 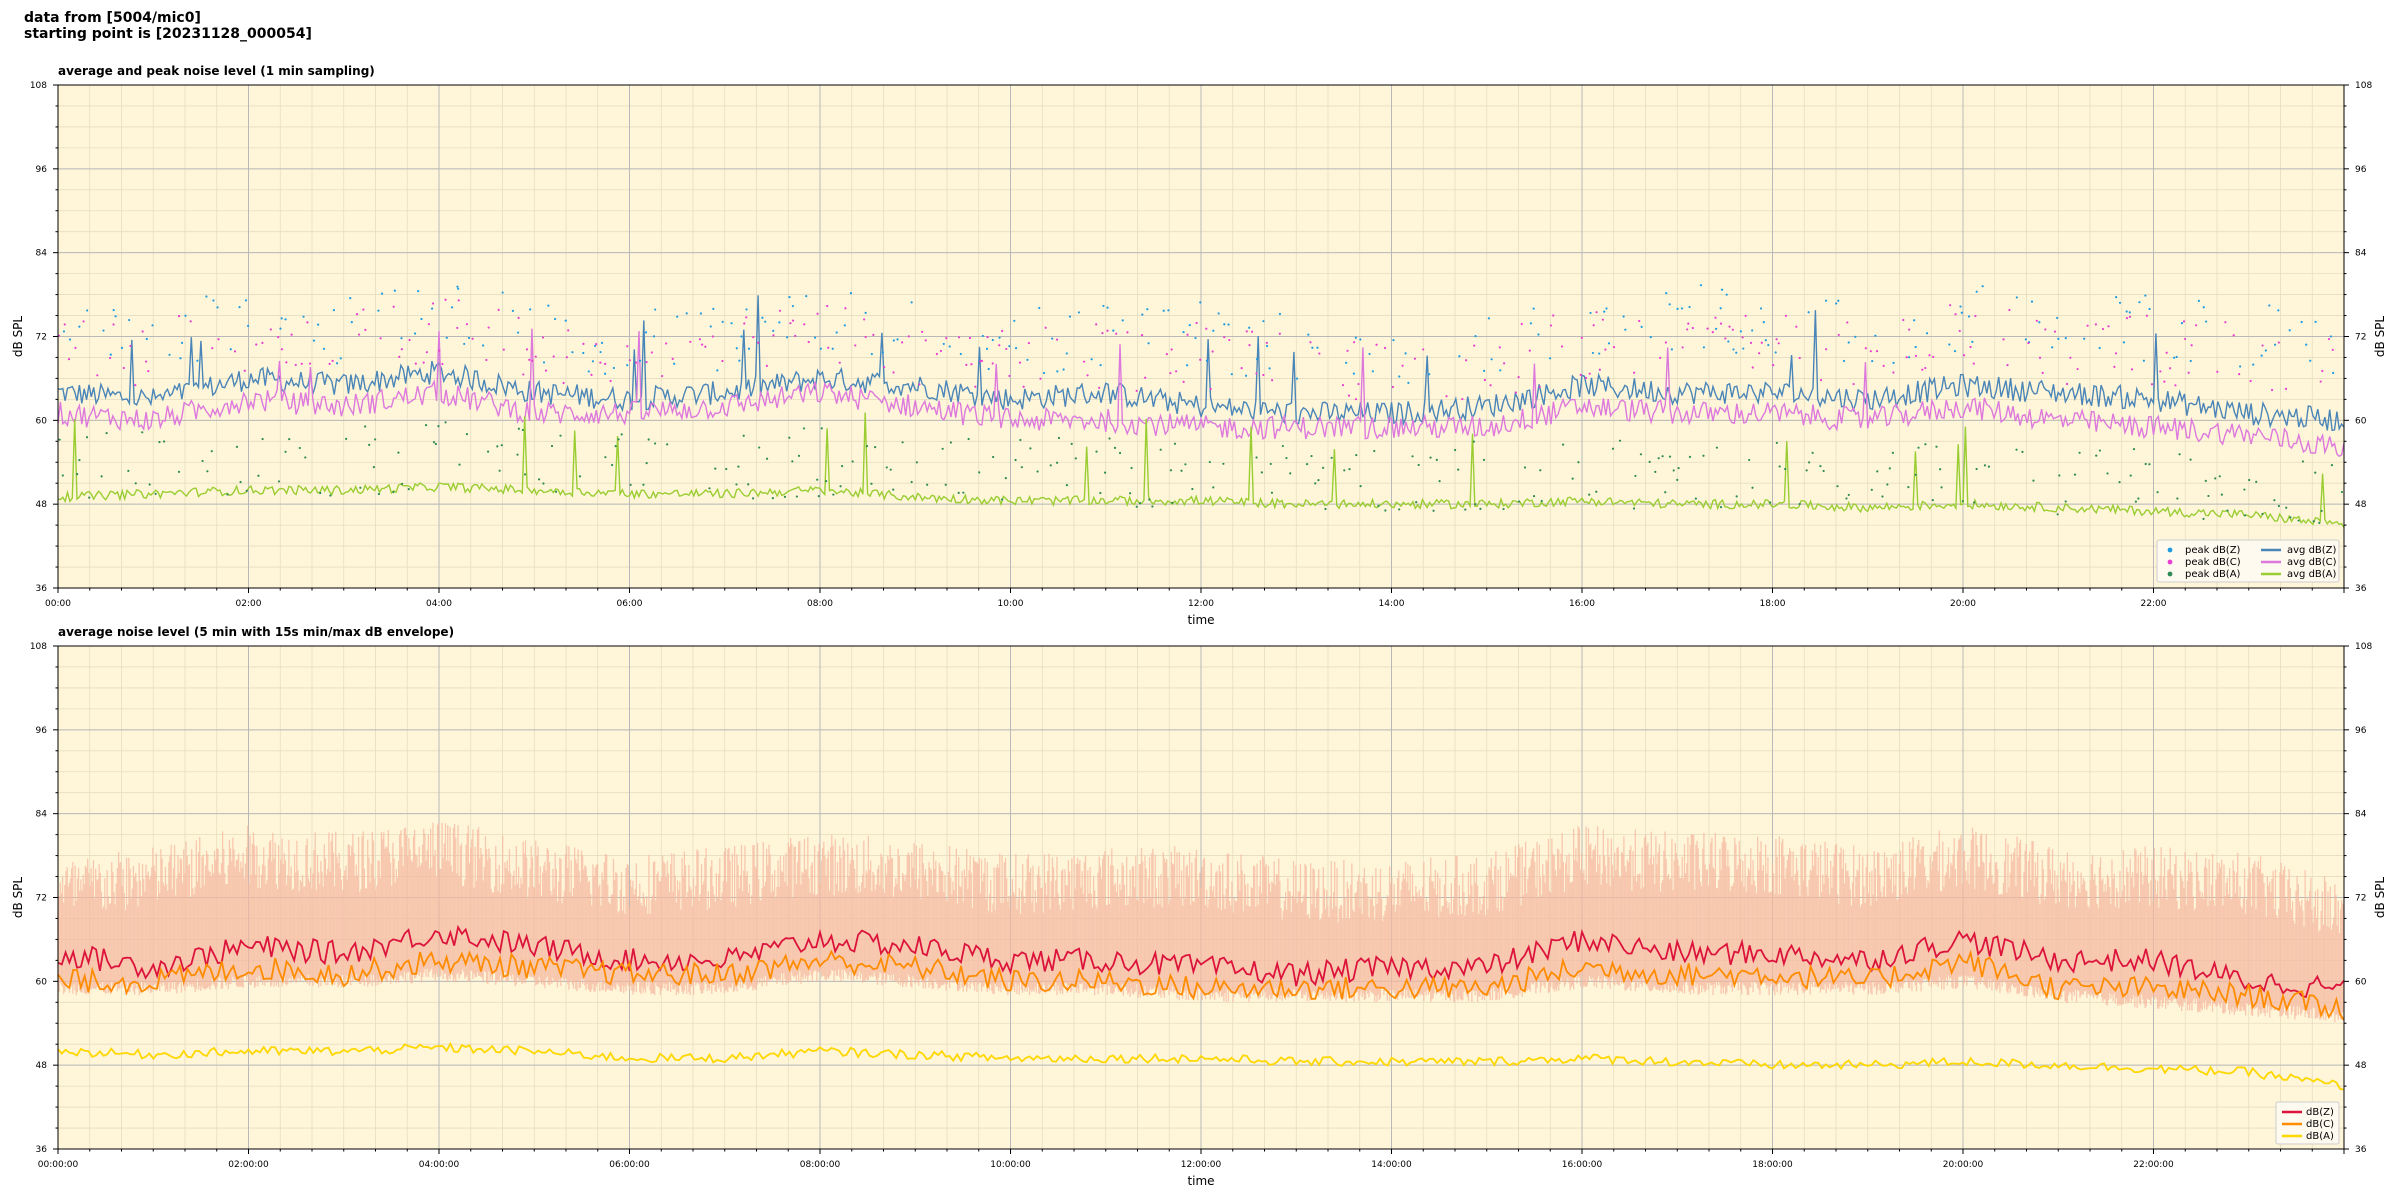 What do you see at coordinates (2312, 562) in the screenshot?
I see `legend-label: avg dB(C)` at bounding box center [2312, 562].